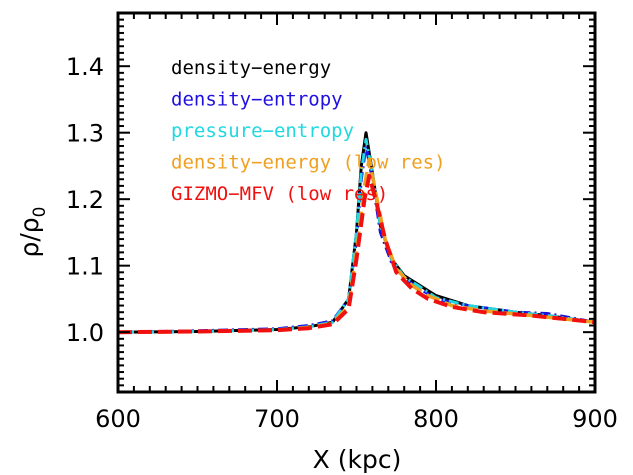 This screenshot has width=633, height=475. Describe the element at coordinates (85, 134) in the screenshot. I see `y-tick-label: 1.3` at that location.